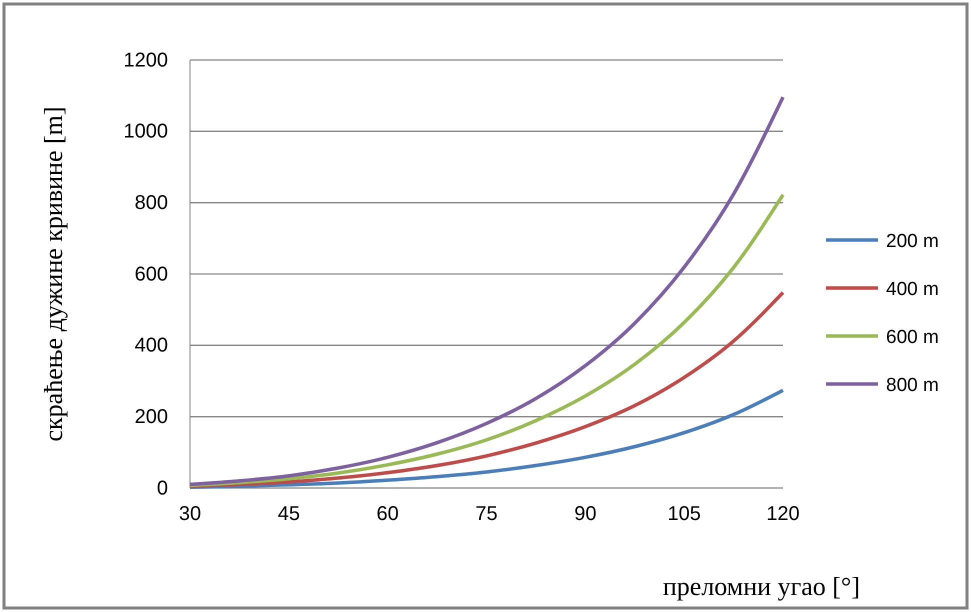 The height and width of the screenshot is (612, 971). What do you see at coordinates (783, 514) in the screenshot?
I see `x-tick-label: 120` at bounding box center [783, 514].